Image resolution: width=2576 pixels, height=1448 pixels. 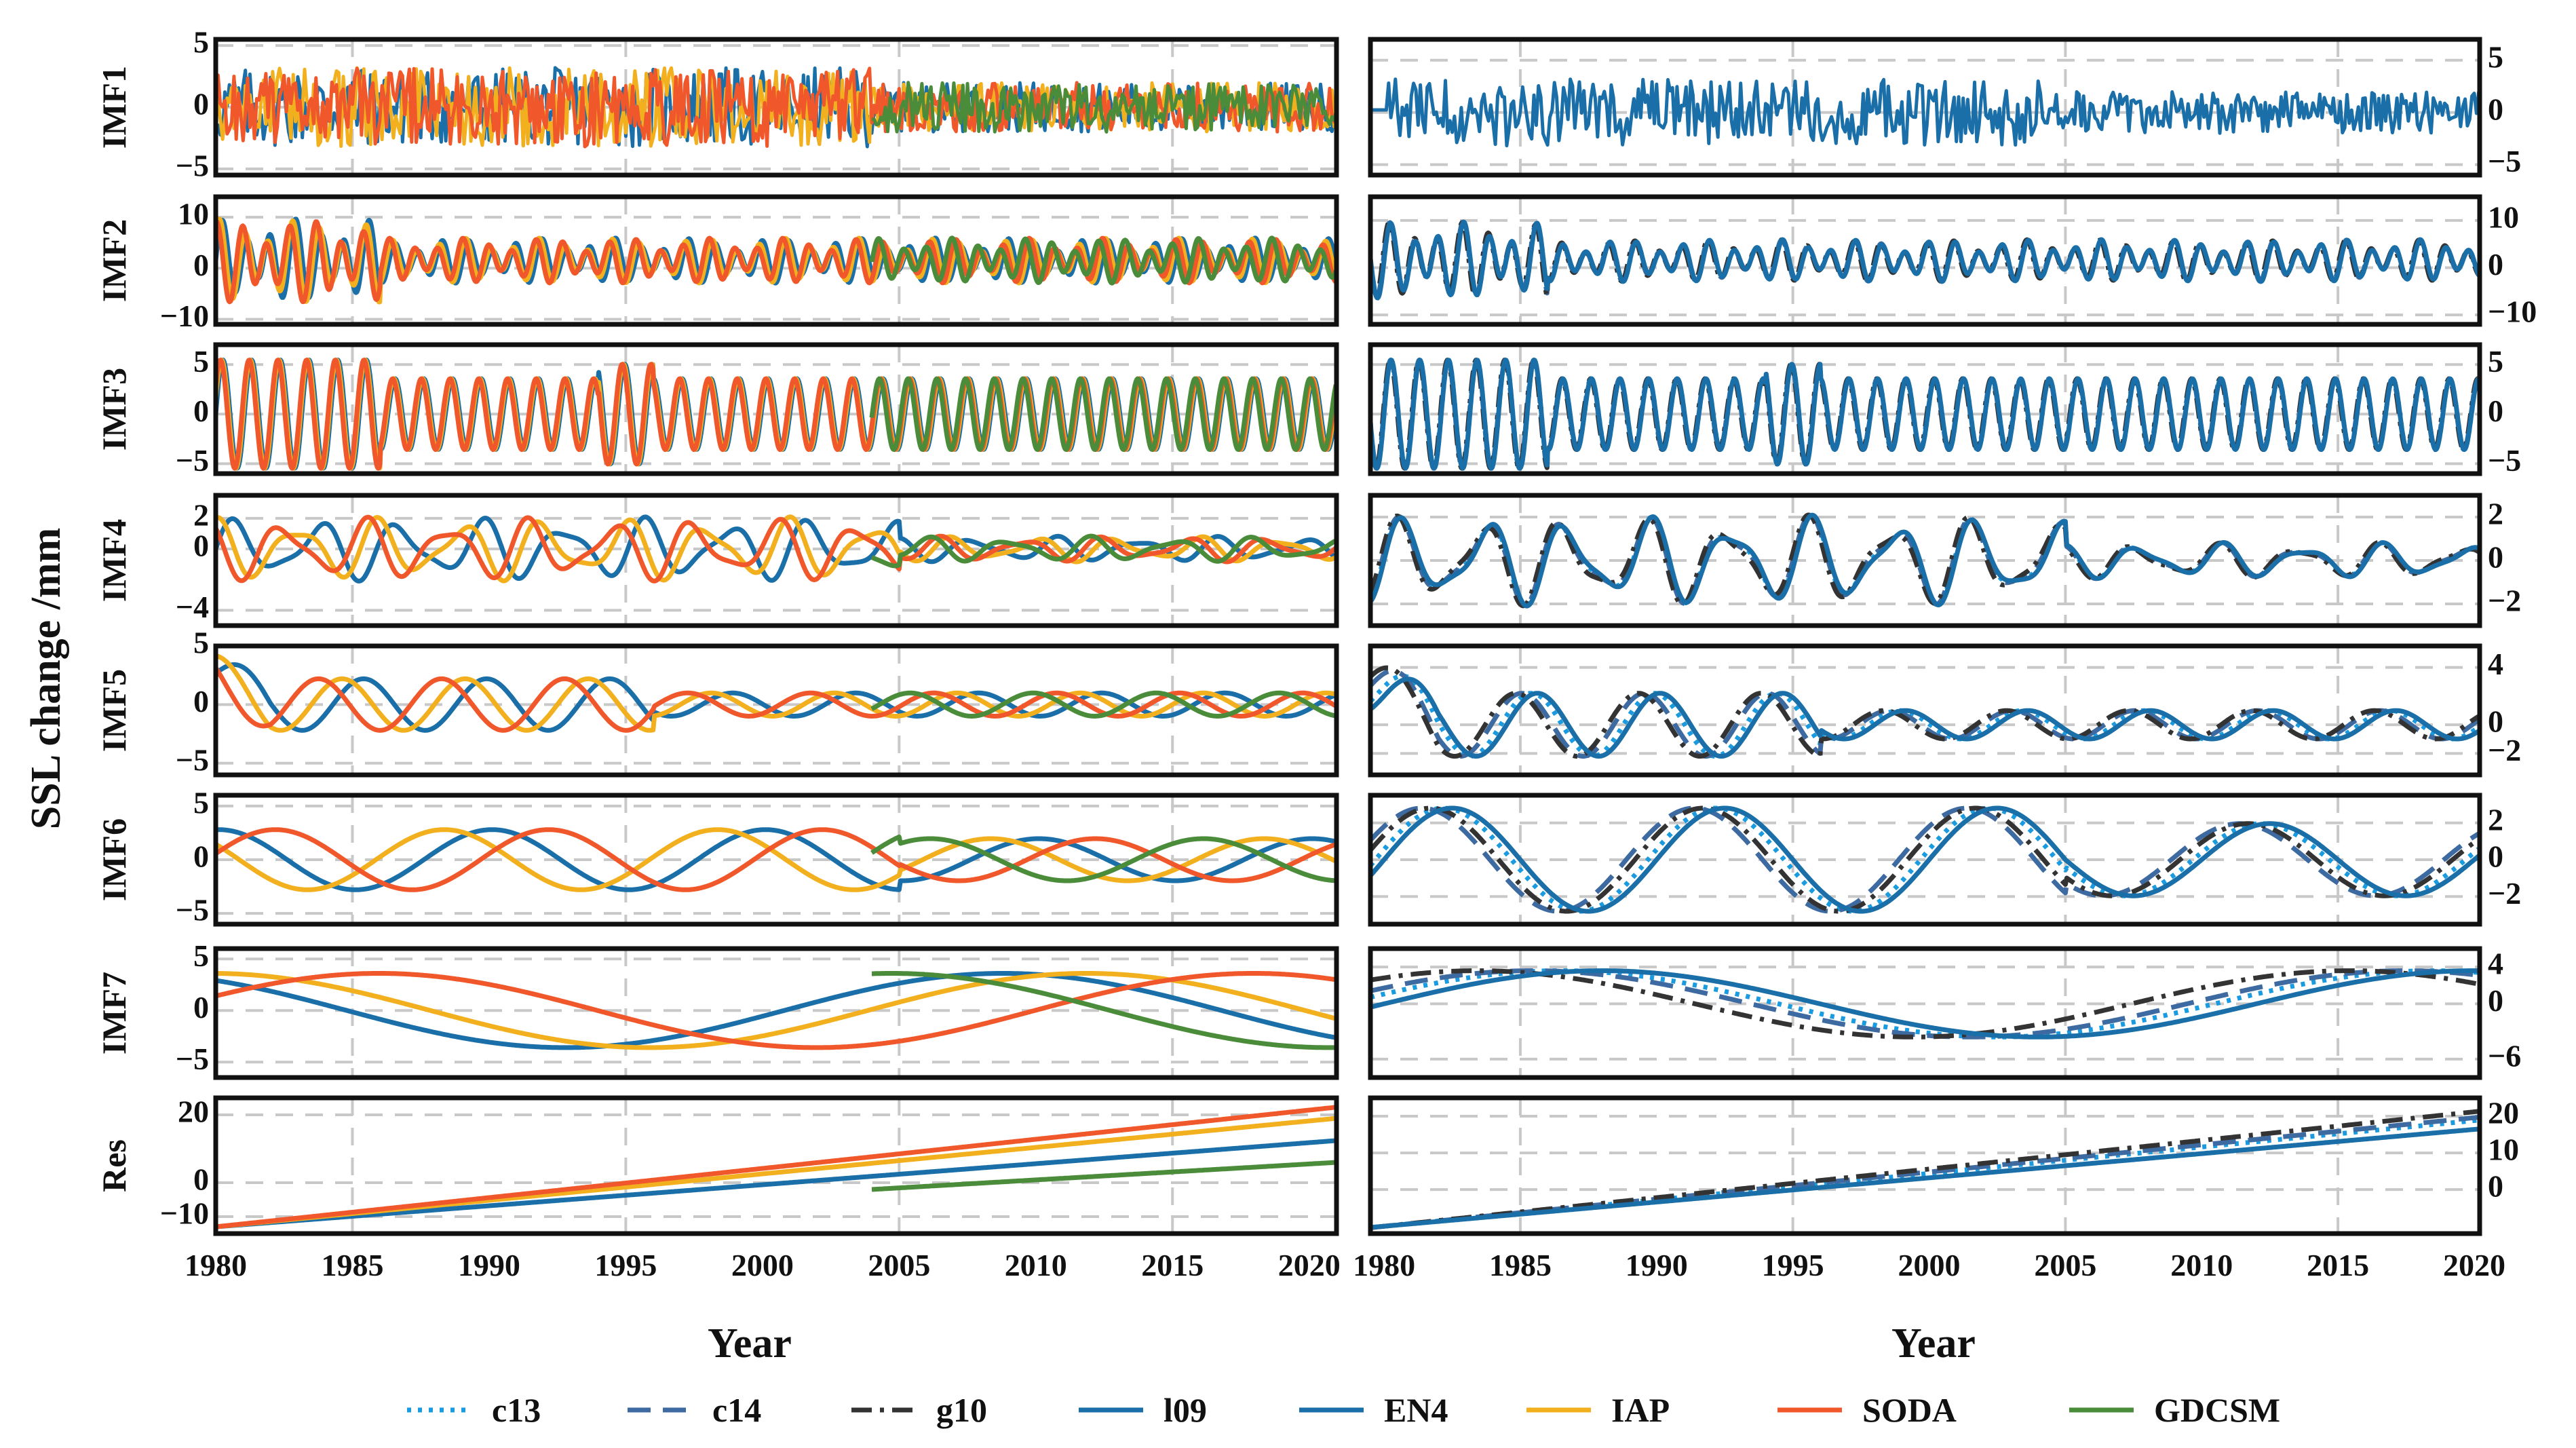 I want to click on x-tick-label-left: 2005, so click(x=899, y=1265).